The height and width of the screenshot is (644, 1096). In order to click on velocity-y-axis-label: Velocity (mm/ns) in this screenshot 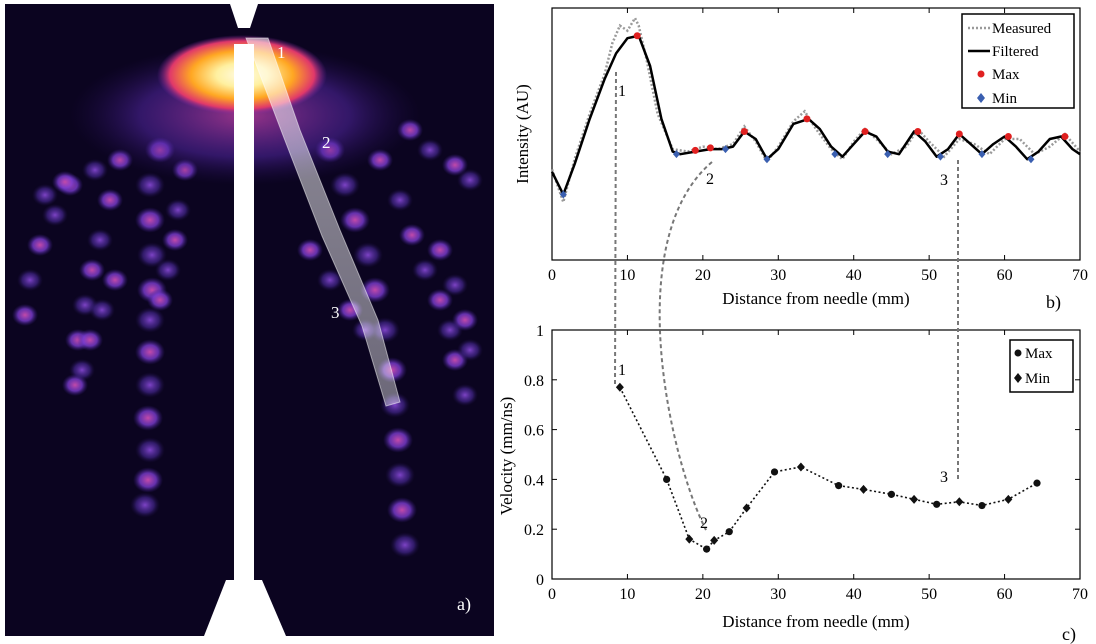, I will do `click(506, 456)`.